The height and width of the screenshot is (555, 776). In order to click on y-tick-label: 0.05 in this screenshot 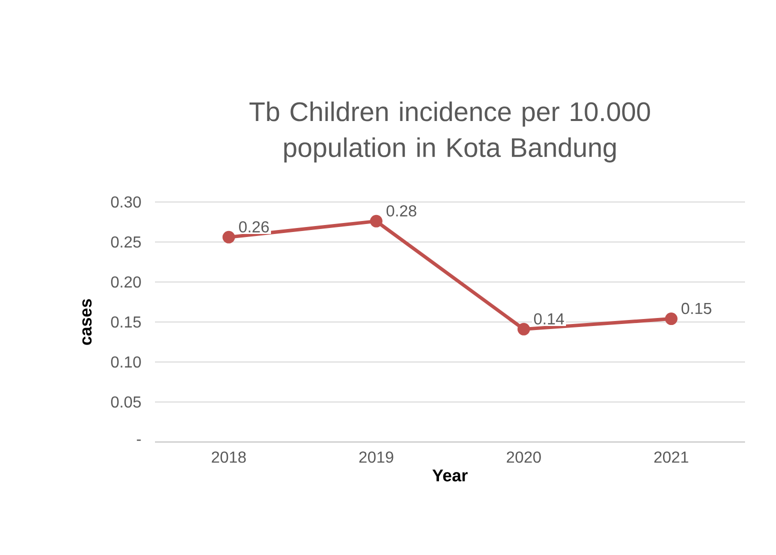, I will do `click(126, 402)`.